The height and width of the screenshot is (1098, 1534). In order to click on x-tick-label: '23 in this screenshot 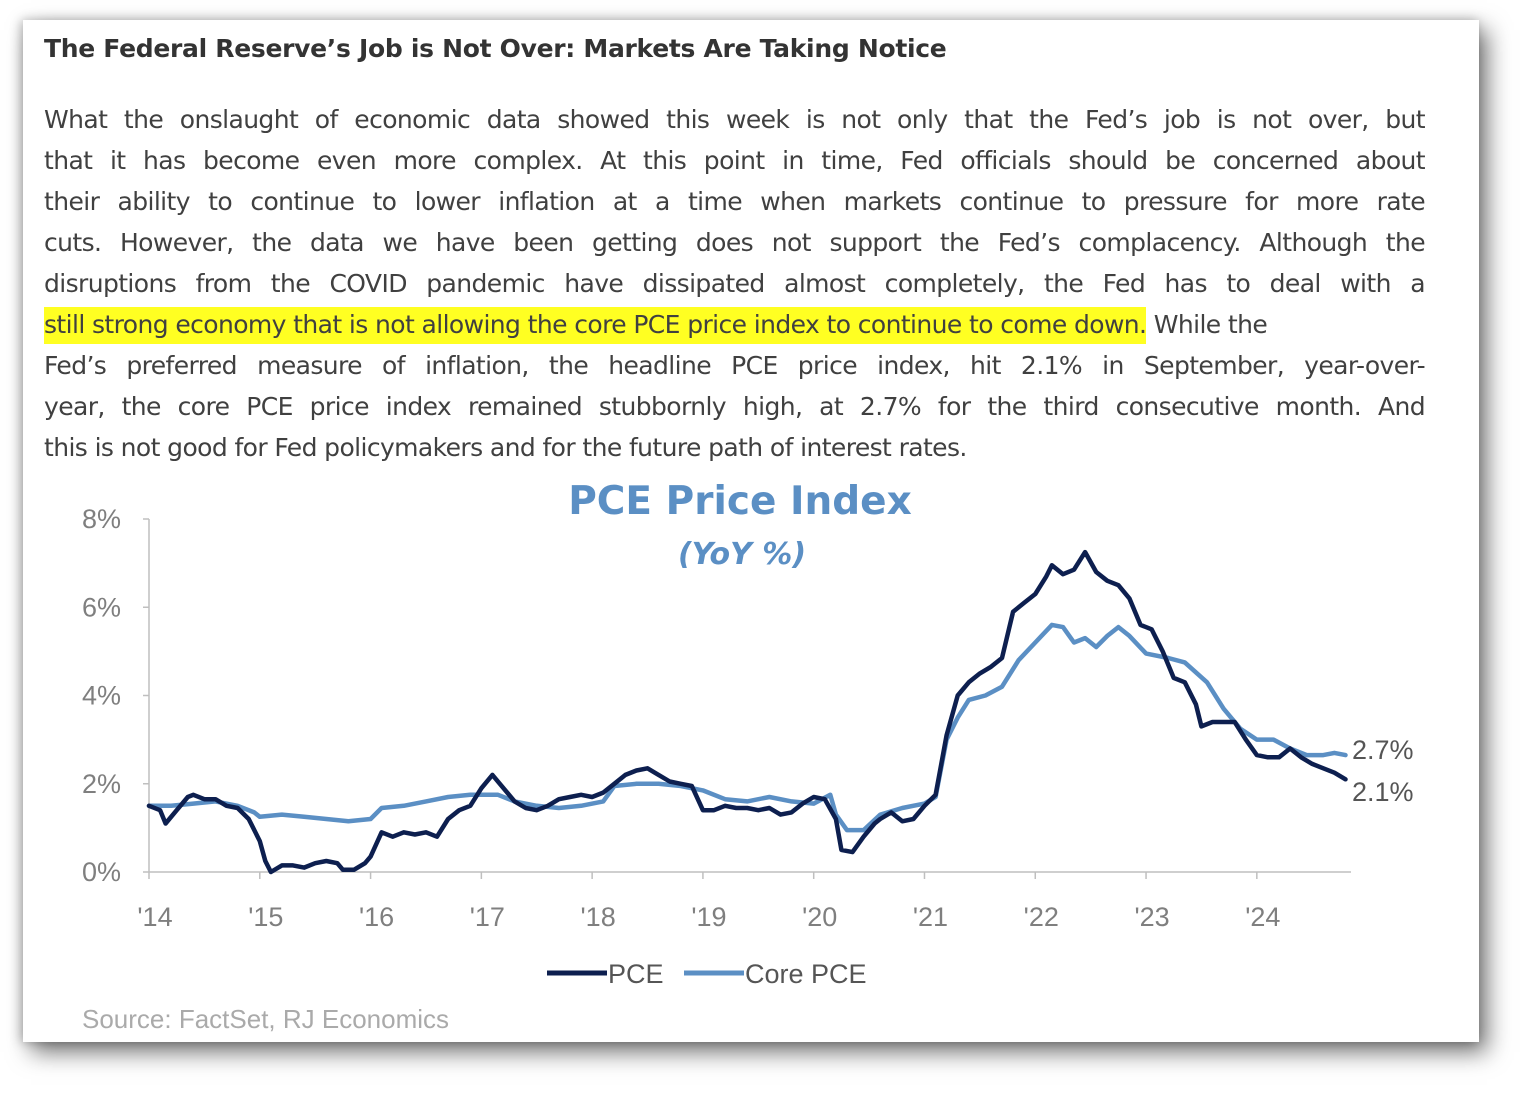, I will do `click(1151, 917)`.